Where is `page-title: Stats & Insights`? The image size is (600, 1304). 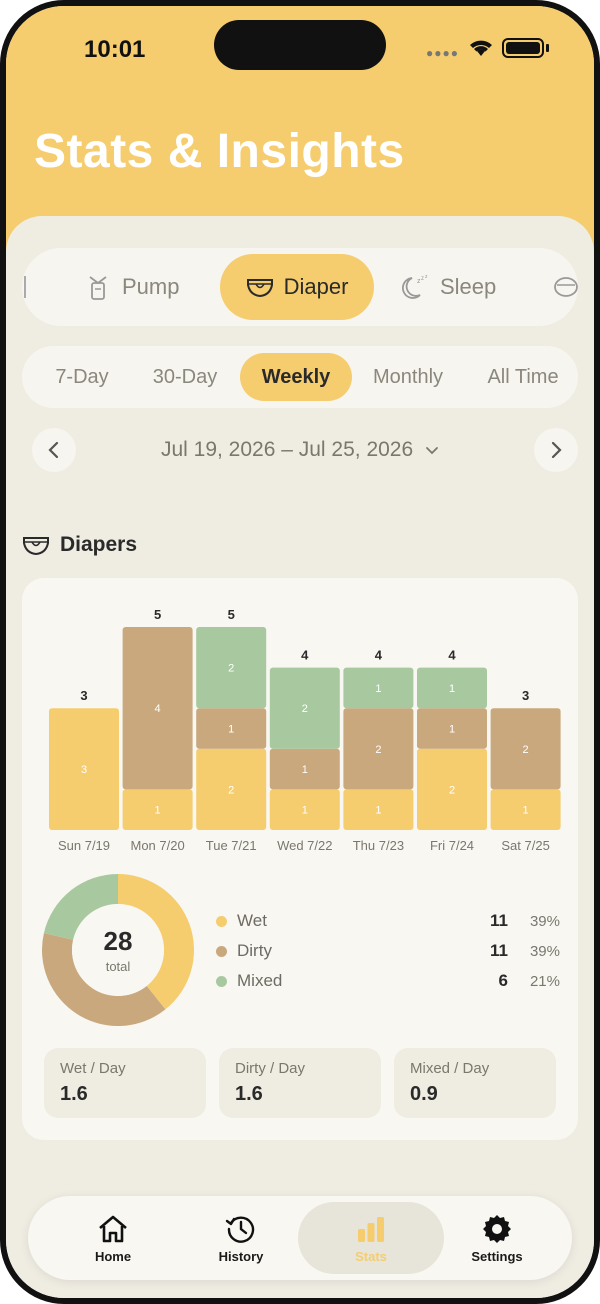
page-title: Stats & Insights is located at coordinates (219, 151).